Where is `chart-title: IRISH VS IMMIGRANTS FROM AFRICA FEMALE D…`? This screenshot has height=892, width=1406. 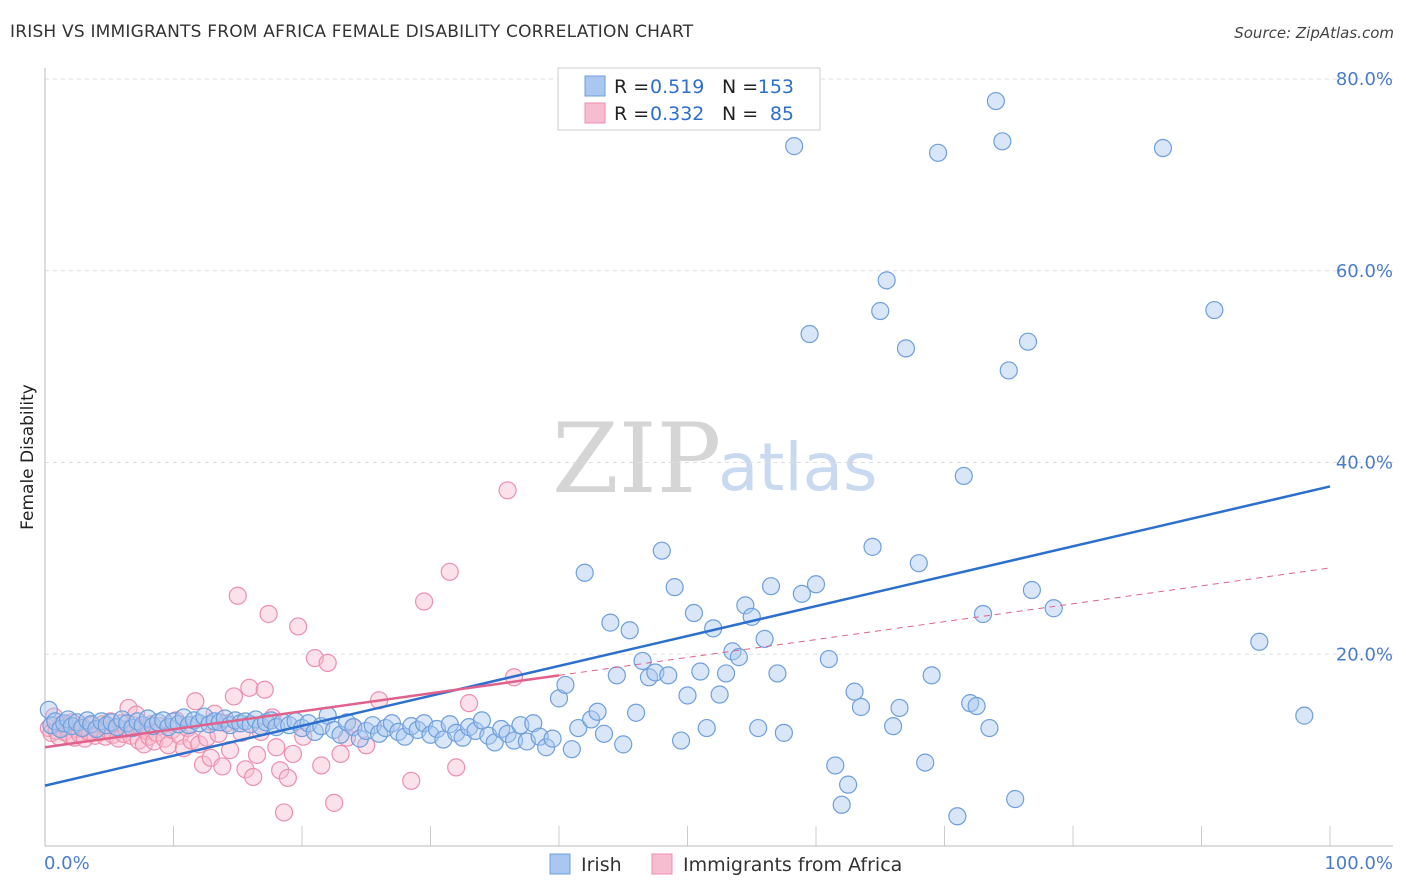
chart-title: IRISH VS IMMIGRANTS FROM AFRICA FEMALE D… is located at coordinates (352, 32).